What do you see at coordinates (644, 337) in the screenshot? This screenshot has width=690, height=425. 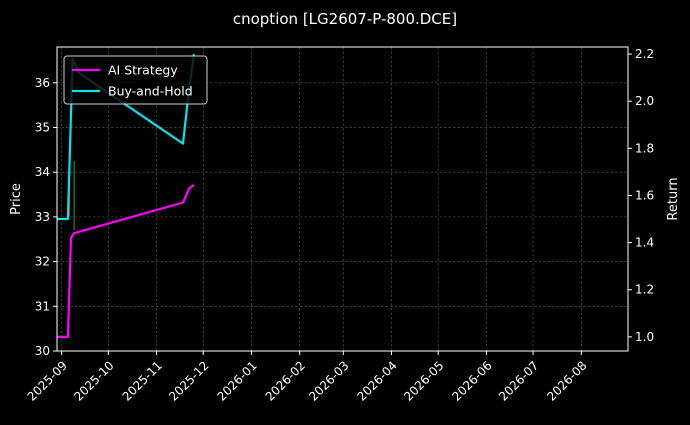 I see `y-tick-label-right: 1.0` at bounding box center [644, 337].